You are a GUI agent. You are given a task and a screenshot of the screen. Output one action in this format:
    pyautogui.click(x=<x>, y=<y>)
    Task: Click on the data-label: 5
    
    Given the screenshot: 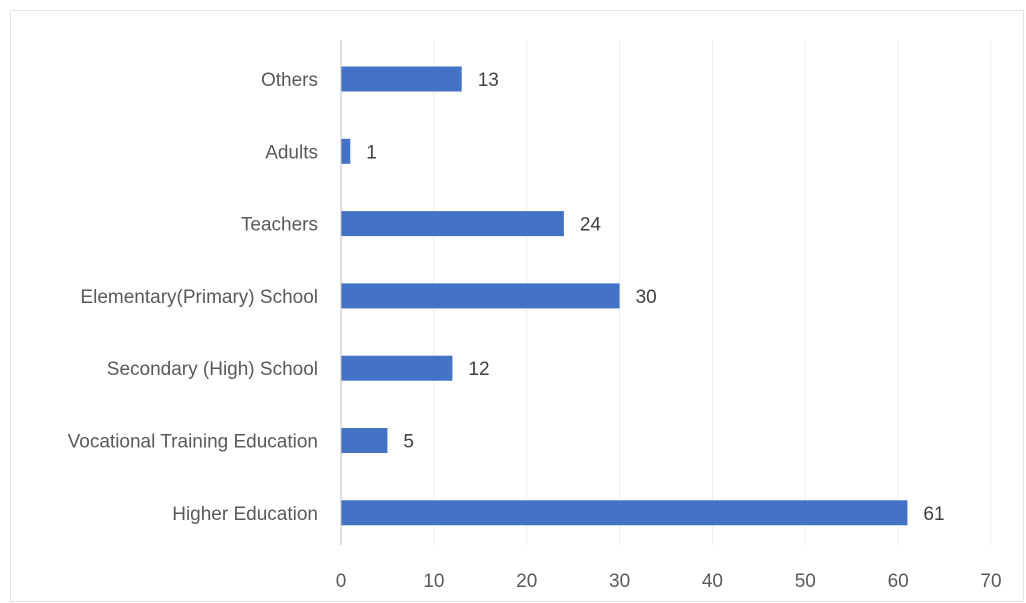 What is the action you would take?
    pyautogui.click(x=408, y=442)
    